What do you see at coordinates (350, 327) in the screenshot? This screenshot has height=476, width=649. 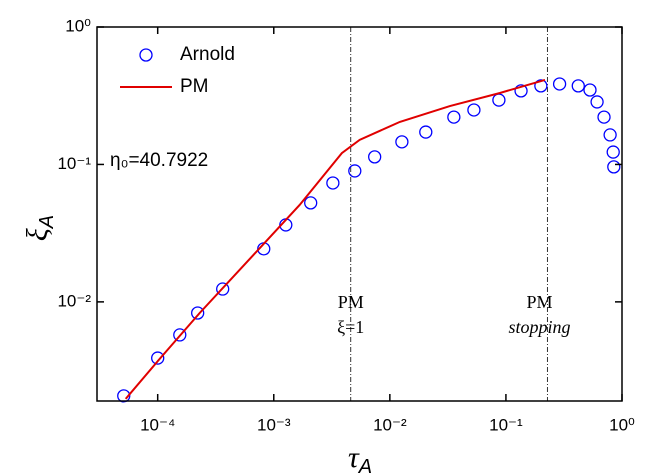 I see `reference-label: ξ=1` at bounding box center [350, 327].